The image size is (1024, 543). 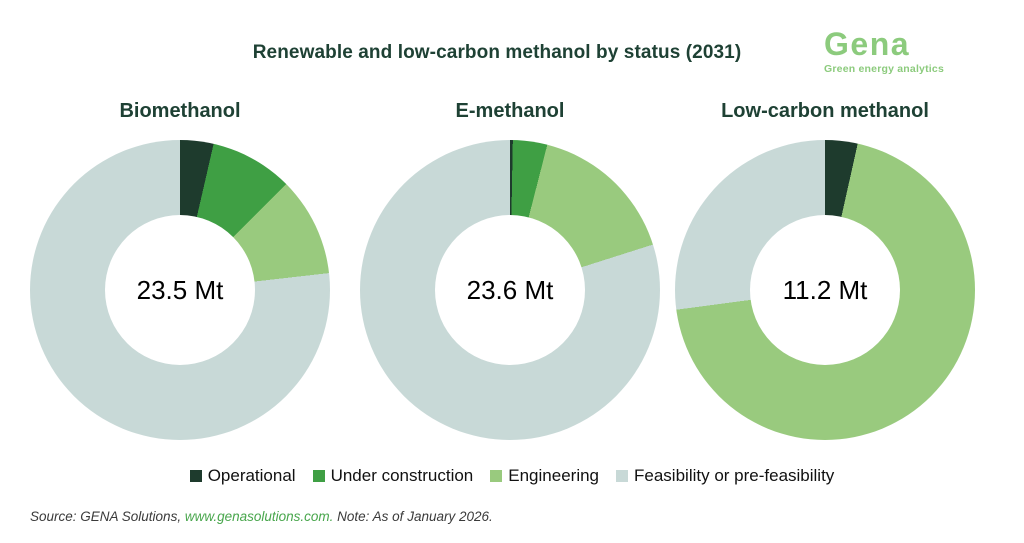 What do you see at coordinates (867, 44) in the screenshot?
I see `logo-wordmark: Gena` at bounding box center [867, 44].